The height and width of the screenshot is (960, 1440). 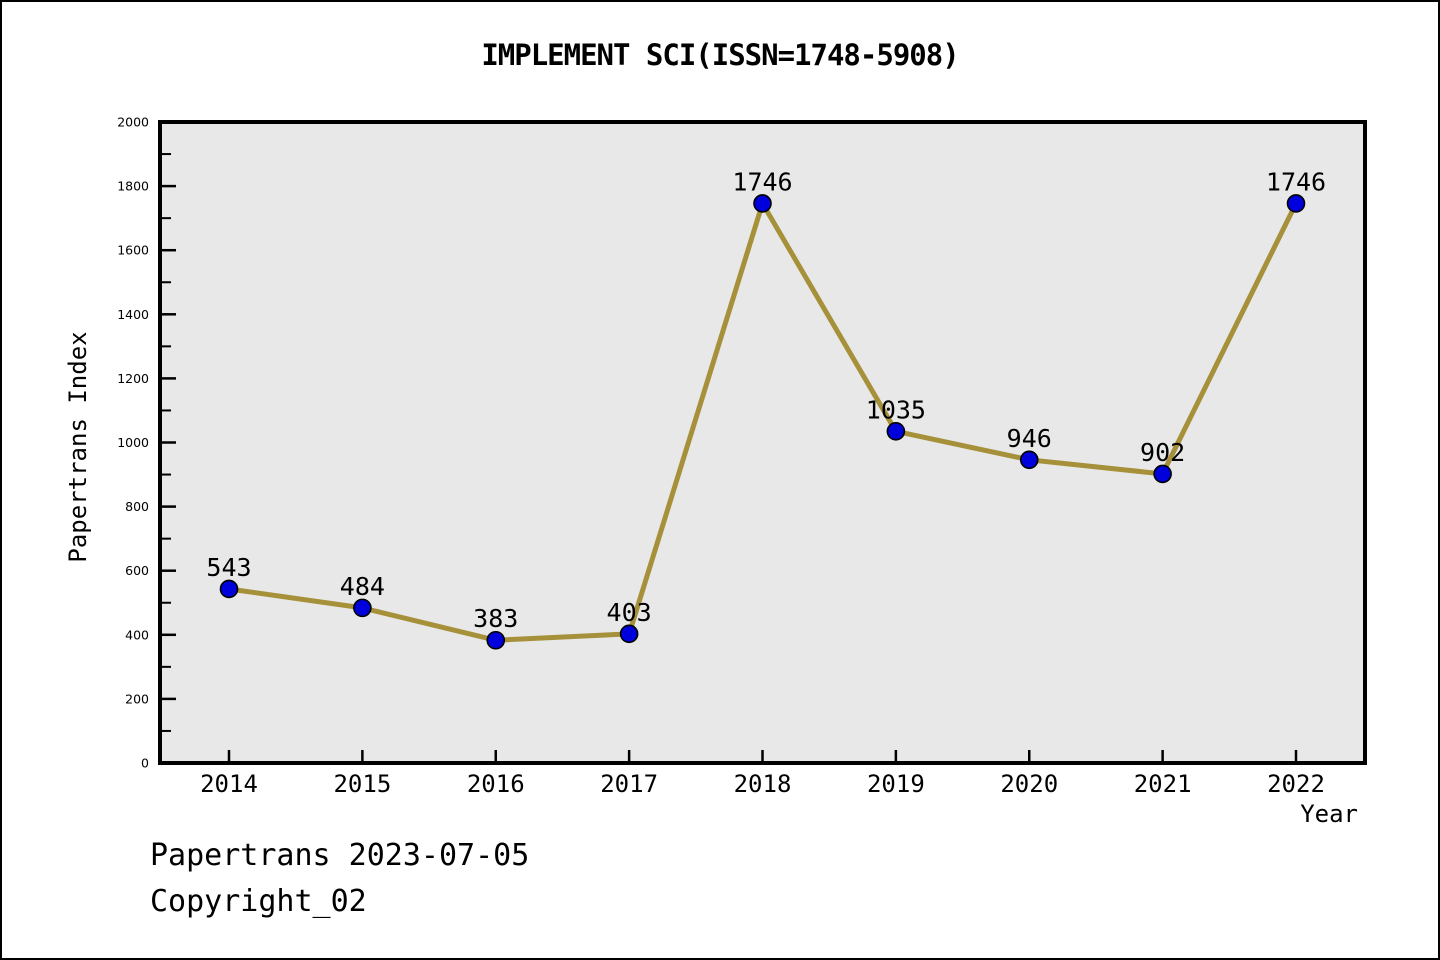 I want to click on x-tick-label: 2017, so click(x=629, y=784).